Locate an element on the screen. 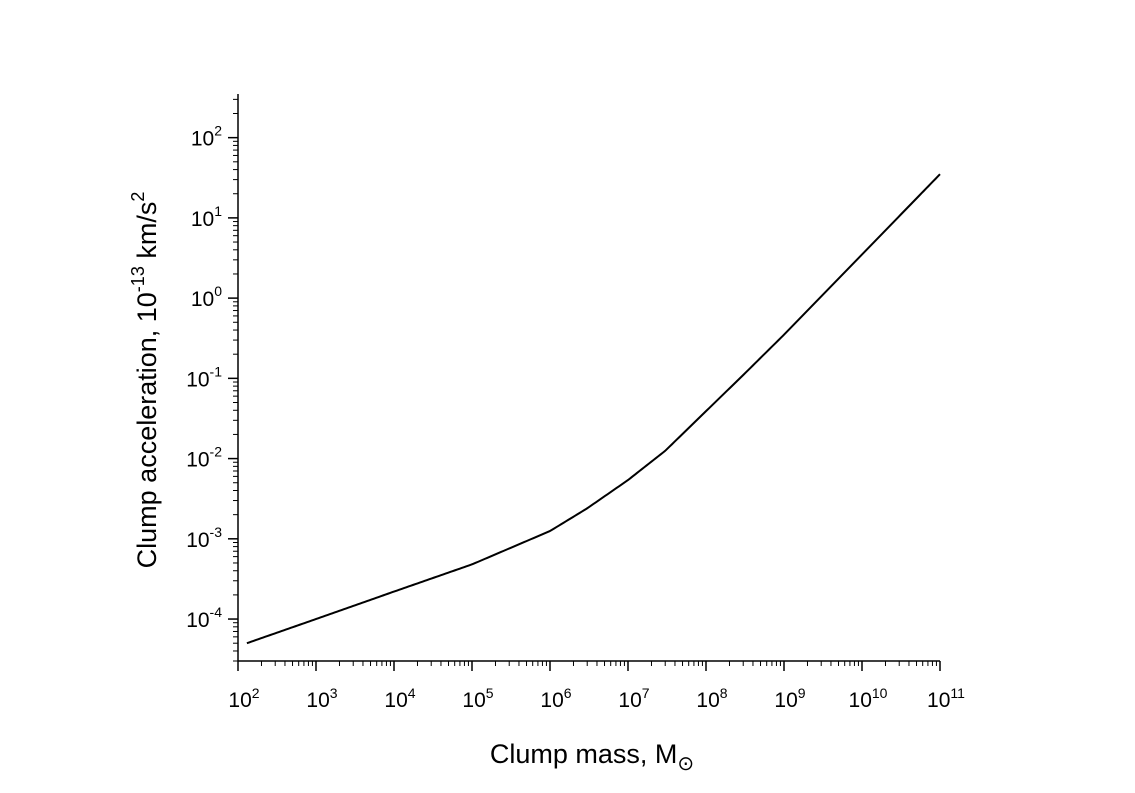  x-tick-label: 10² is located at coordinates (243, 698).